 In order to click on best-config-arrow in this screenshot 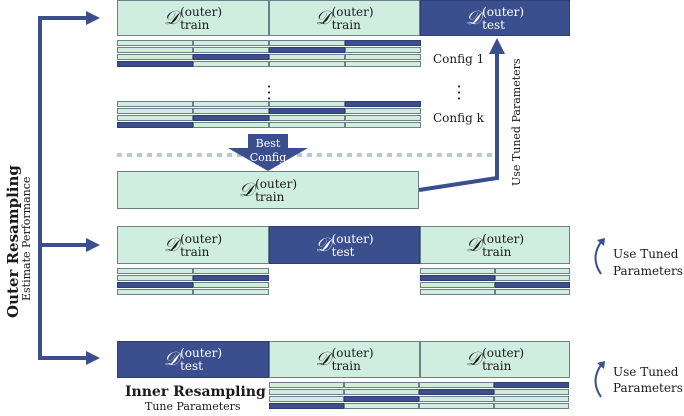, I will do `click(268, 152)`.